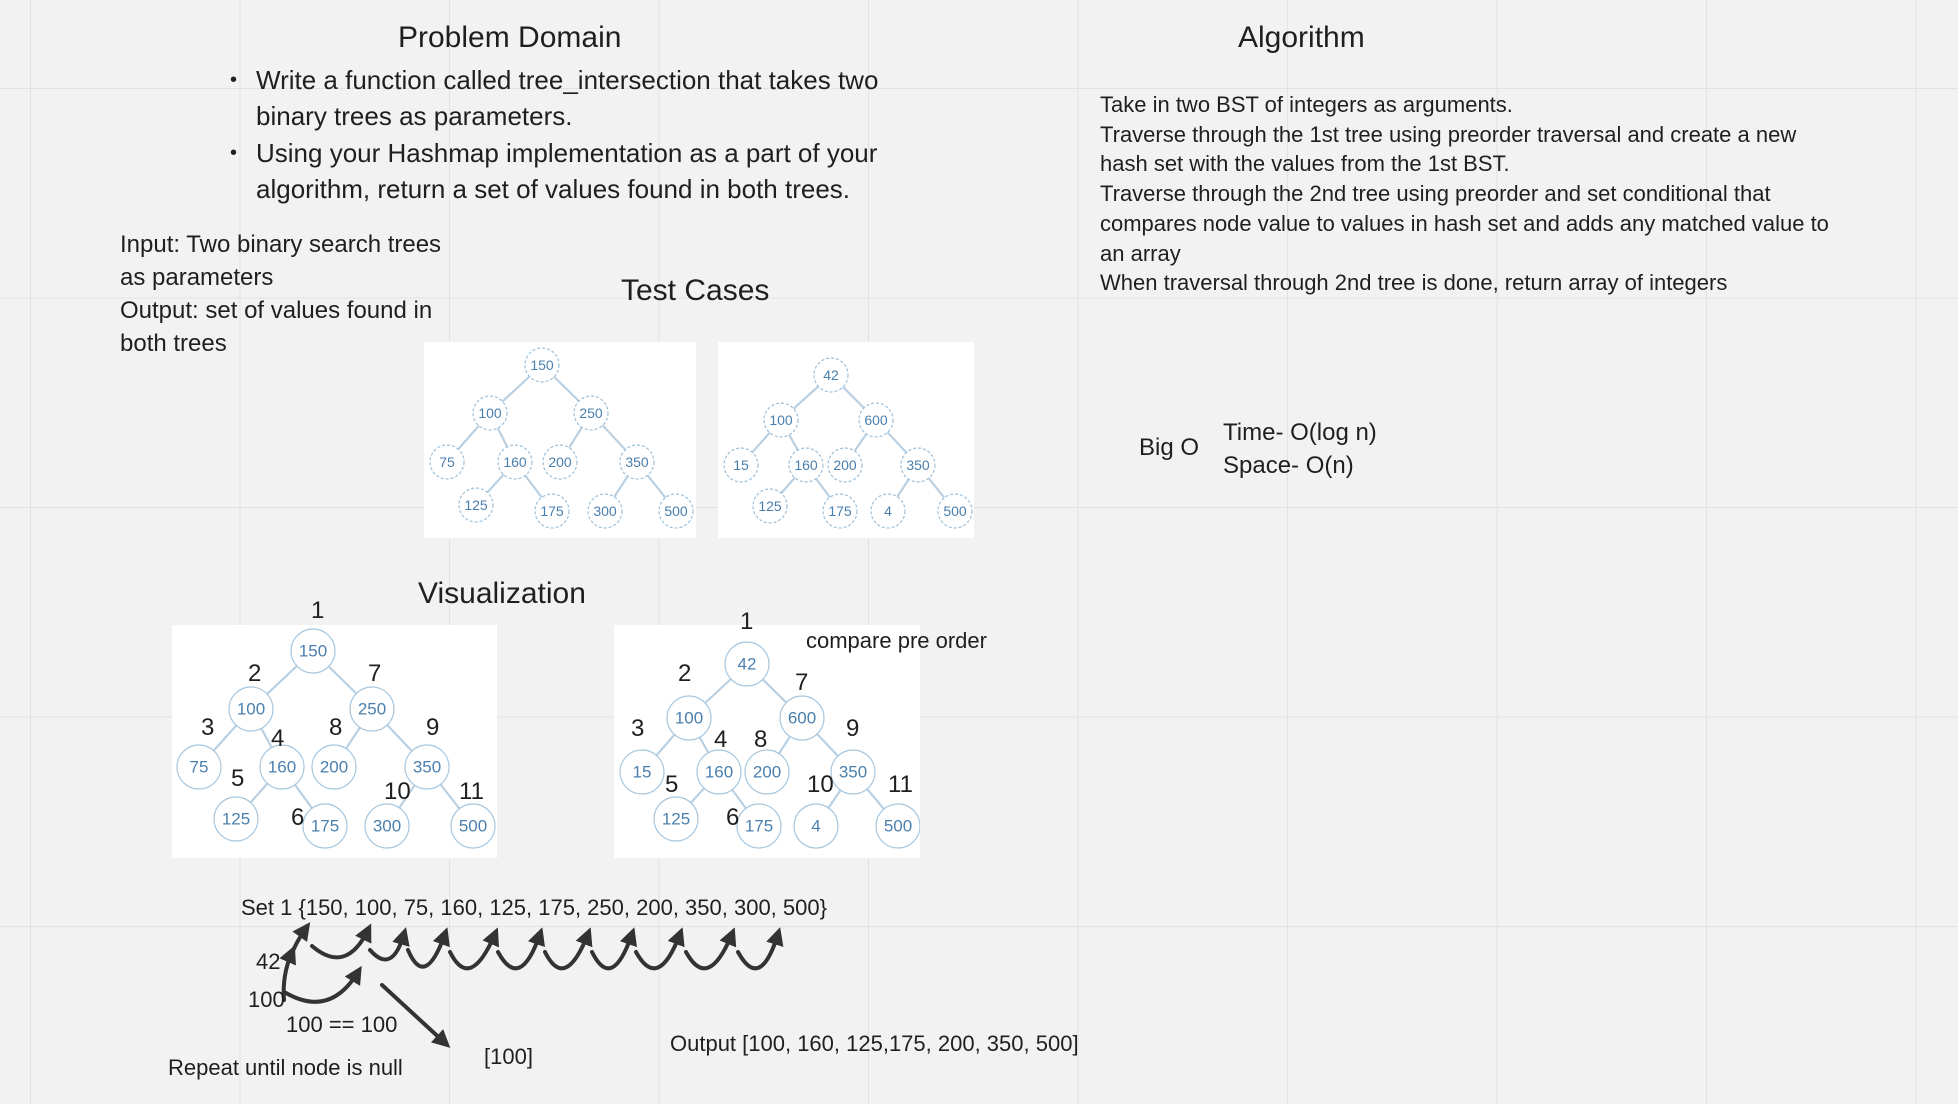 The image size is (1958, 1104). Describe the element at coordinates (266, 999) in the screenshot. I see `label-100: 100` at that location.